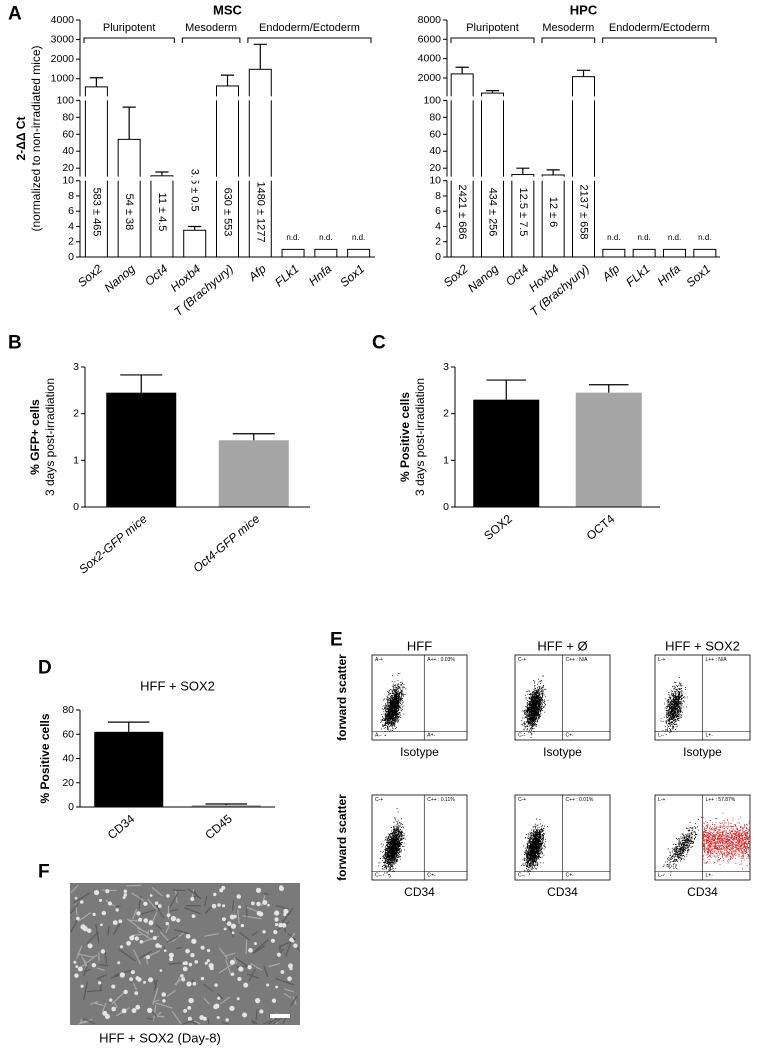 The image size is (764, 1049). Describe the element at coordinates (65, 100) in the screenshot. I see `y-tick-label: 100` at that location.